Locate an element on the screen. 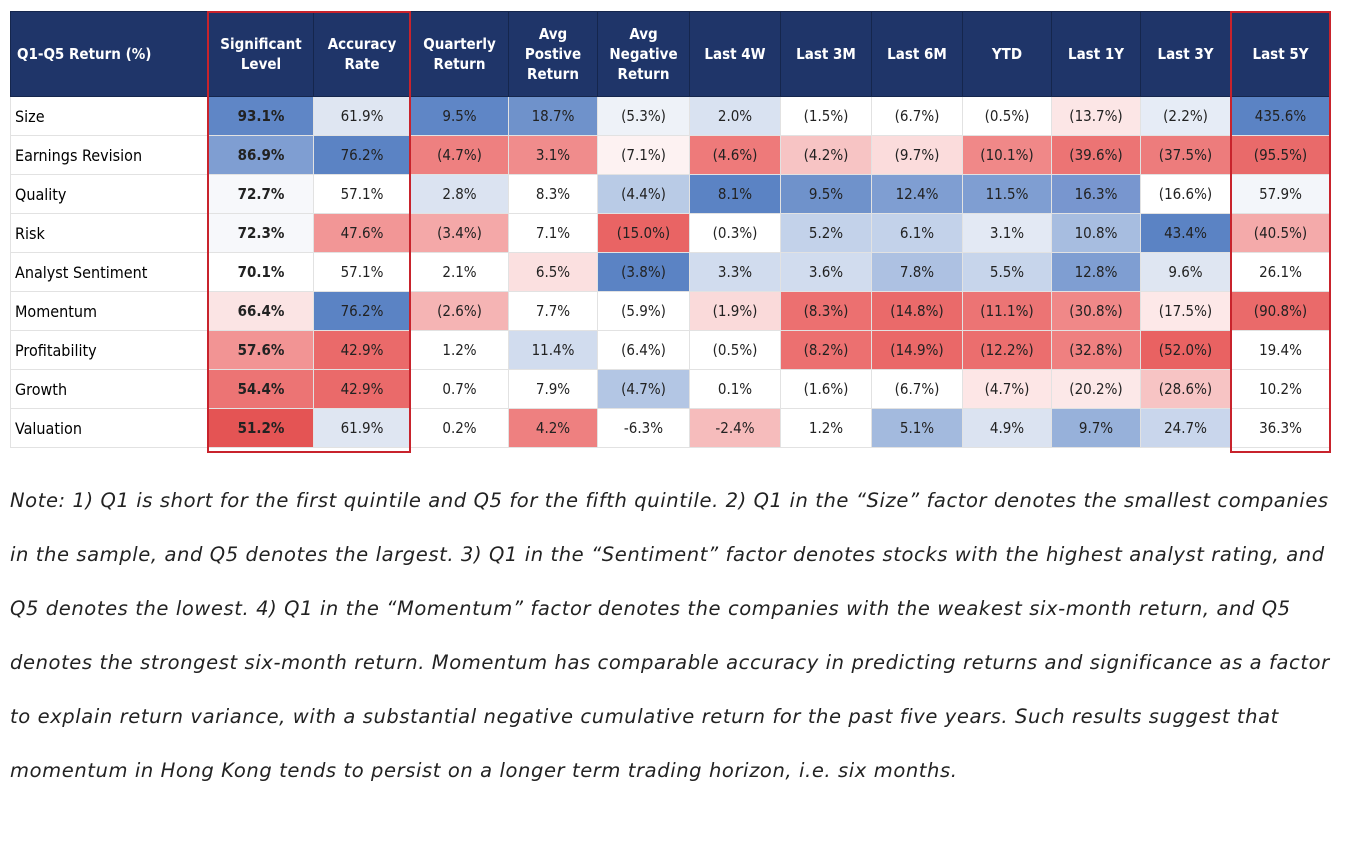 The width and height of the screenshot is (1348, 852). header-cell: Last 3M is located at coordinates (826, 54).